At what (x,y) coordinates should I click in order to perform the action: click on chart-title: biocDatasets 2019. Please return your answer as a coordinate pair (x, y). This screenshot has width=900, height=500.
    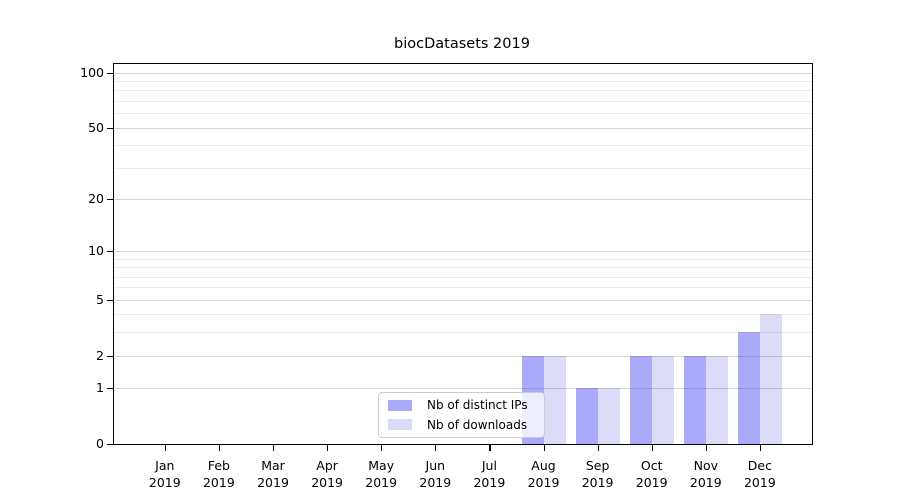
    Looking at the image, I should click on (462, 44).